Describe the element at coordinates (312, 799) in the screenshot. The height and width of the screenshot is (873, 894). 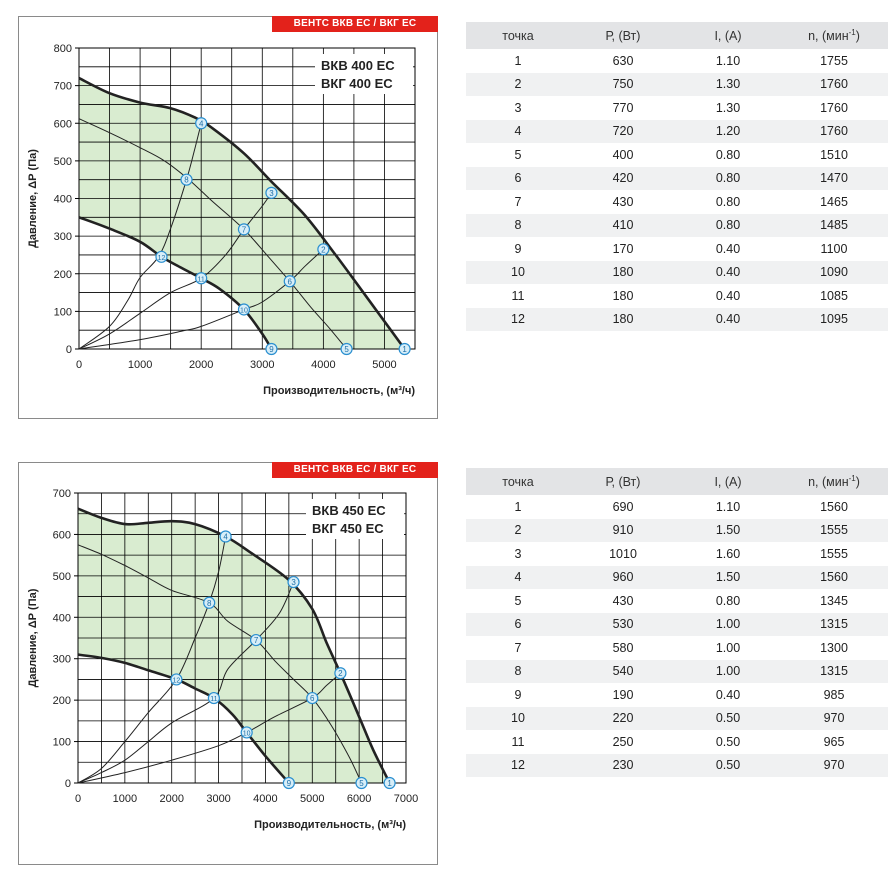
I see `x-tick-label: 5000` at that location.